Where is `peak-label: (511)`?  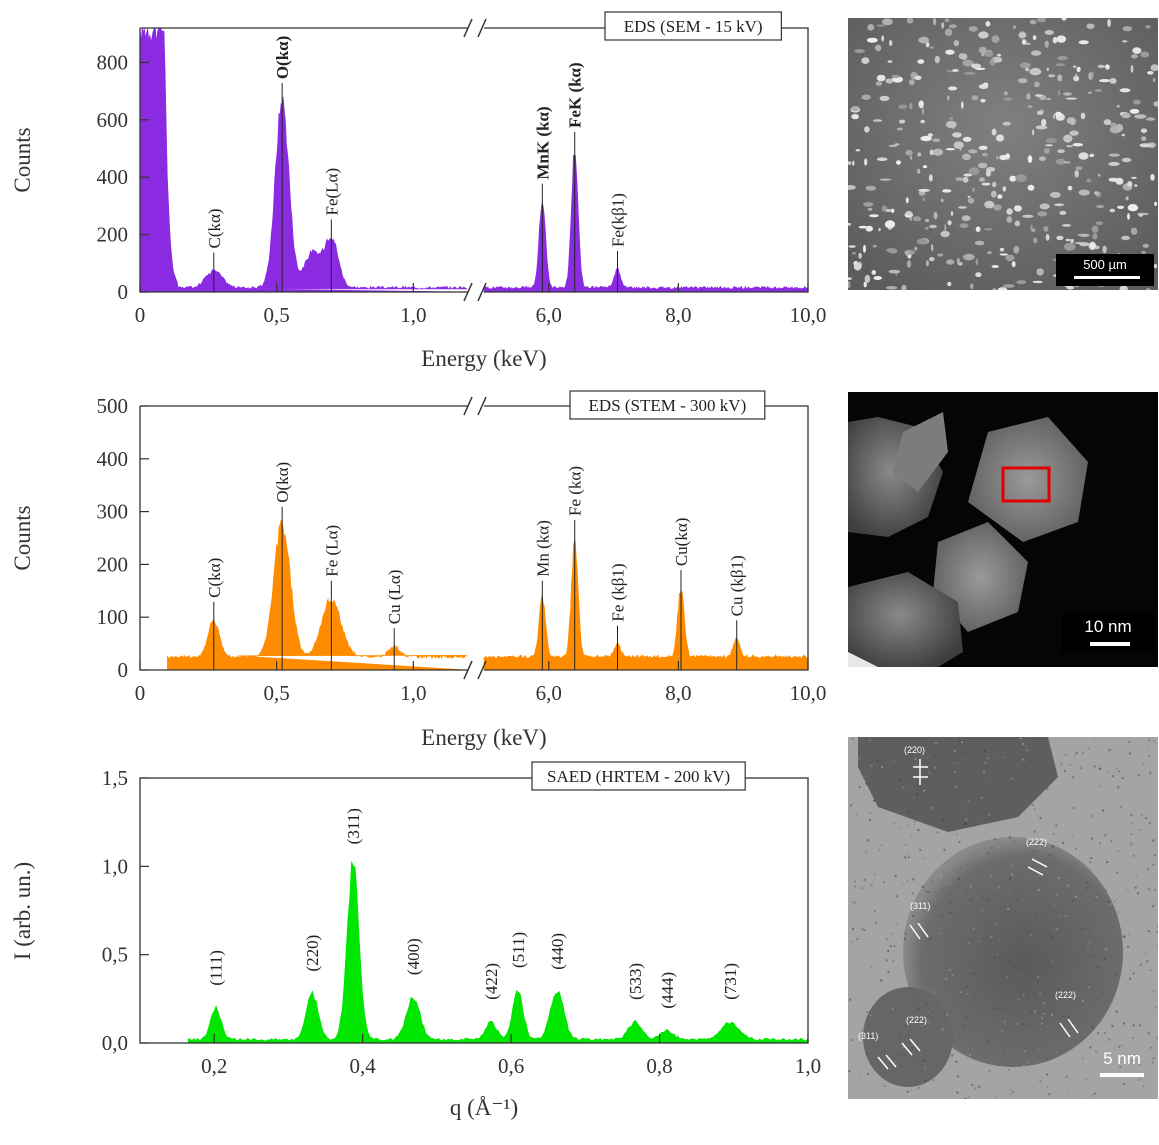 peak-label: (511) is located at coordinates (518, 950).